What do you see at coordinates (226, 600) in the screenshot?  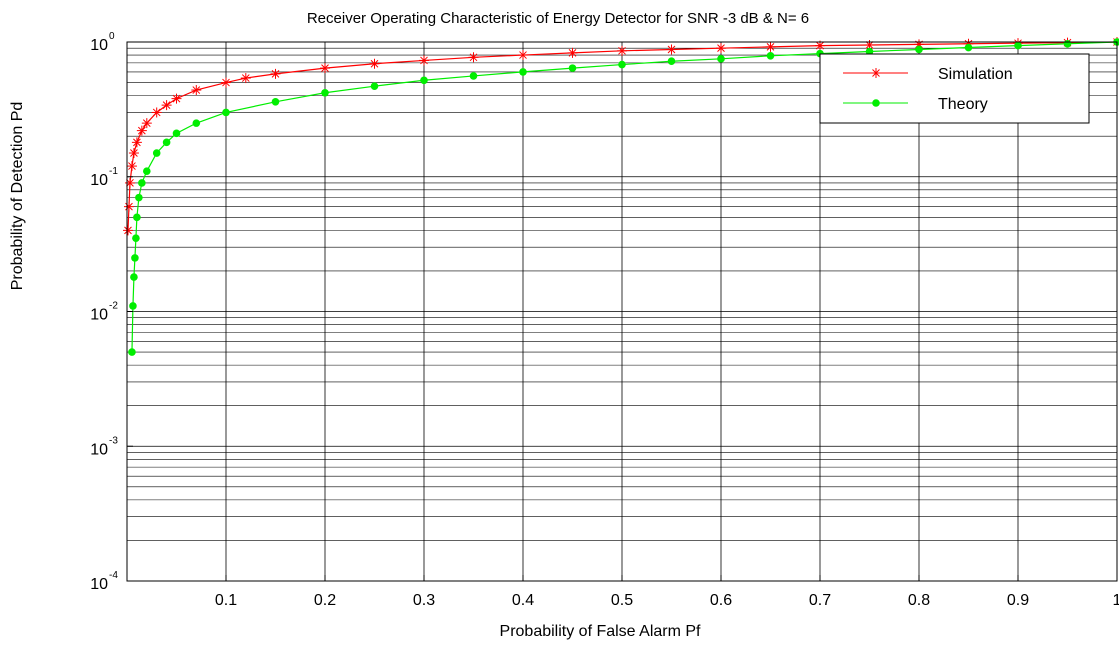 I see `x-tick-label: 0.1` at bounding box center [226, 600].